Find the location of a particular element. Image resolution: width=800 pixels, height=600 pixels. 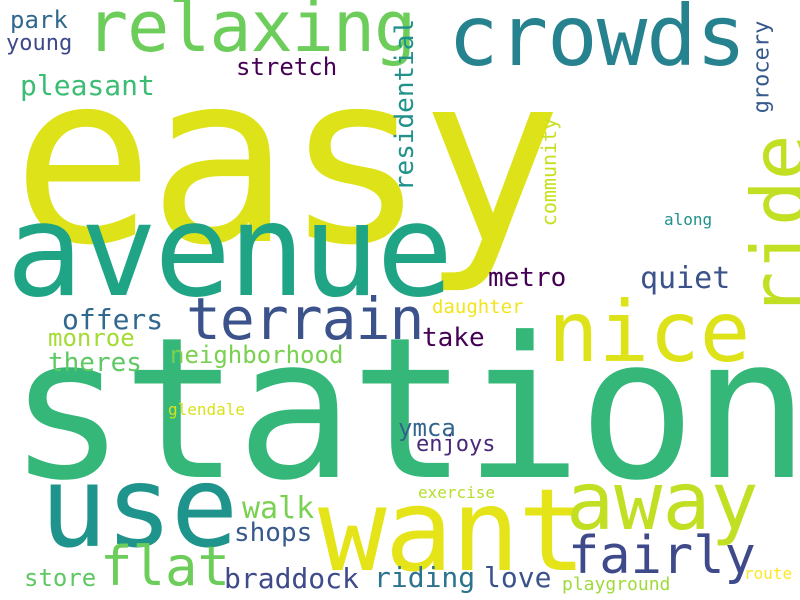

word-community: community is located at coordinates (549, 172).